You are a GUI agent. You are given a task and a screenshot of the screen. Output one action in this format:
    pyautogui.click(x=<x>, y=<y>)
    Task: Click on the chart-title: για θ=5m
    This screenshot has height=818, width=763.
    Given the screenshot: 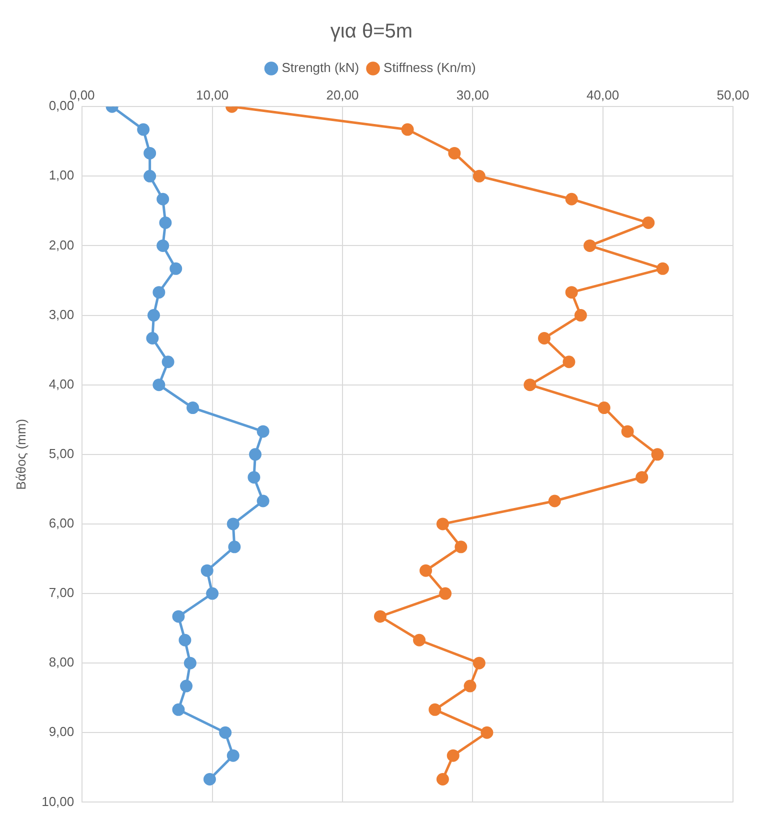 What is the action you would take?
    pyautogui.click(x=371, y=31)
    